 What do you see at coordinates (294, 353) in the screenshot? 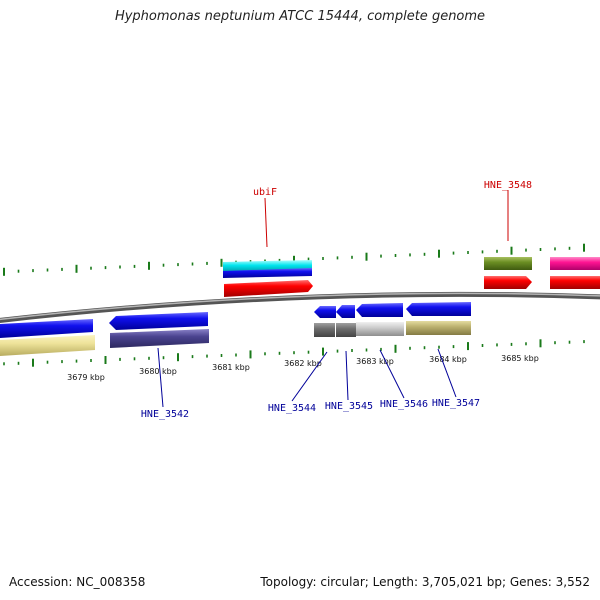
I see `reverse-tick-marks` at bounding box center [294, 353].